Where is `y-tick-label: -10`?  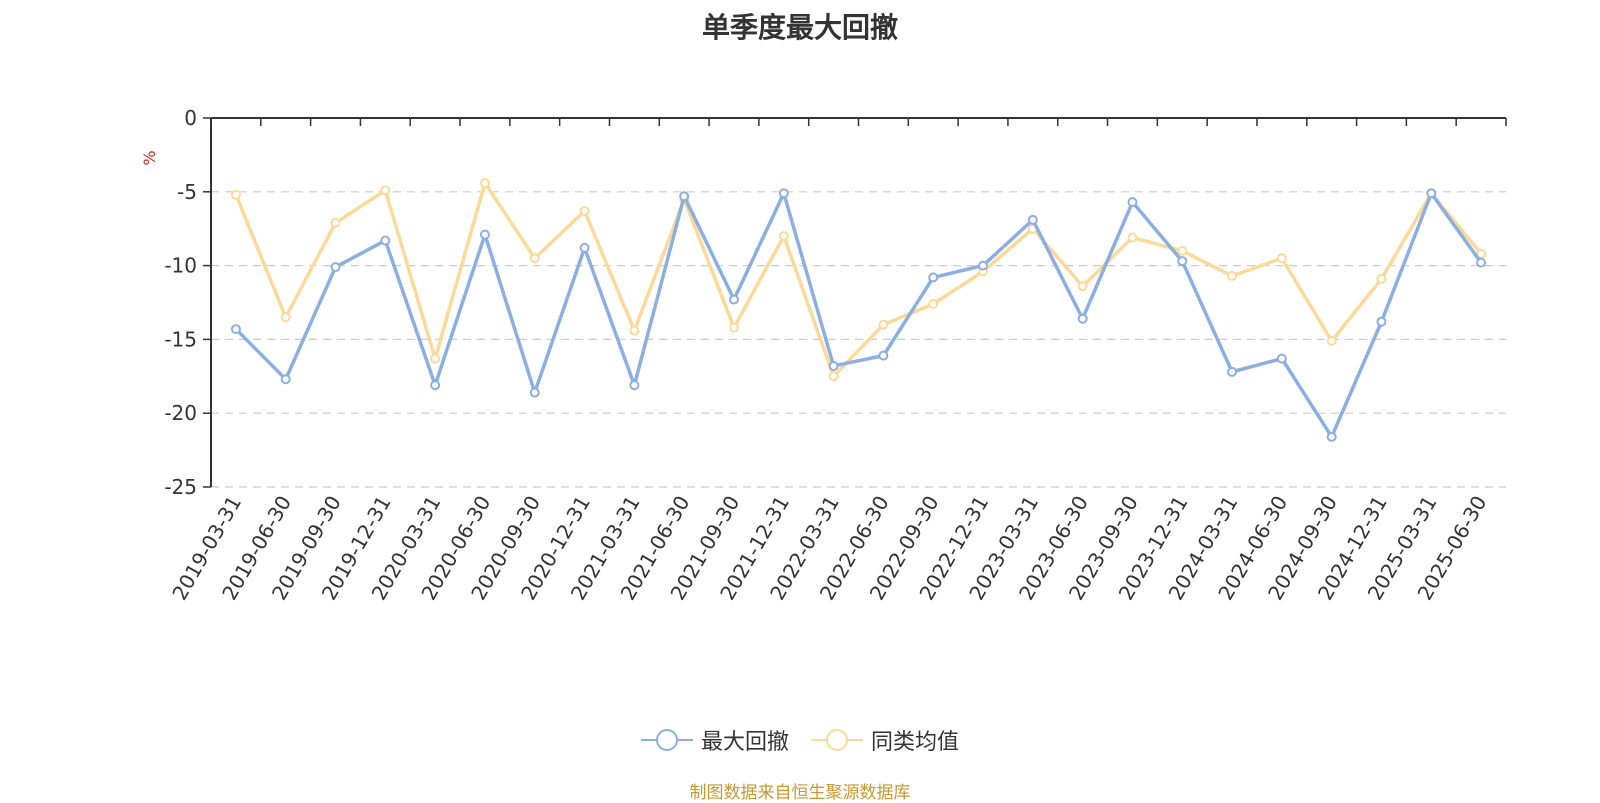 y-tick-label: -10 is located at coordinates (180, 266).